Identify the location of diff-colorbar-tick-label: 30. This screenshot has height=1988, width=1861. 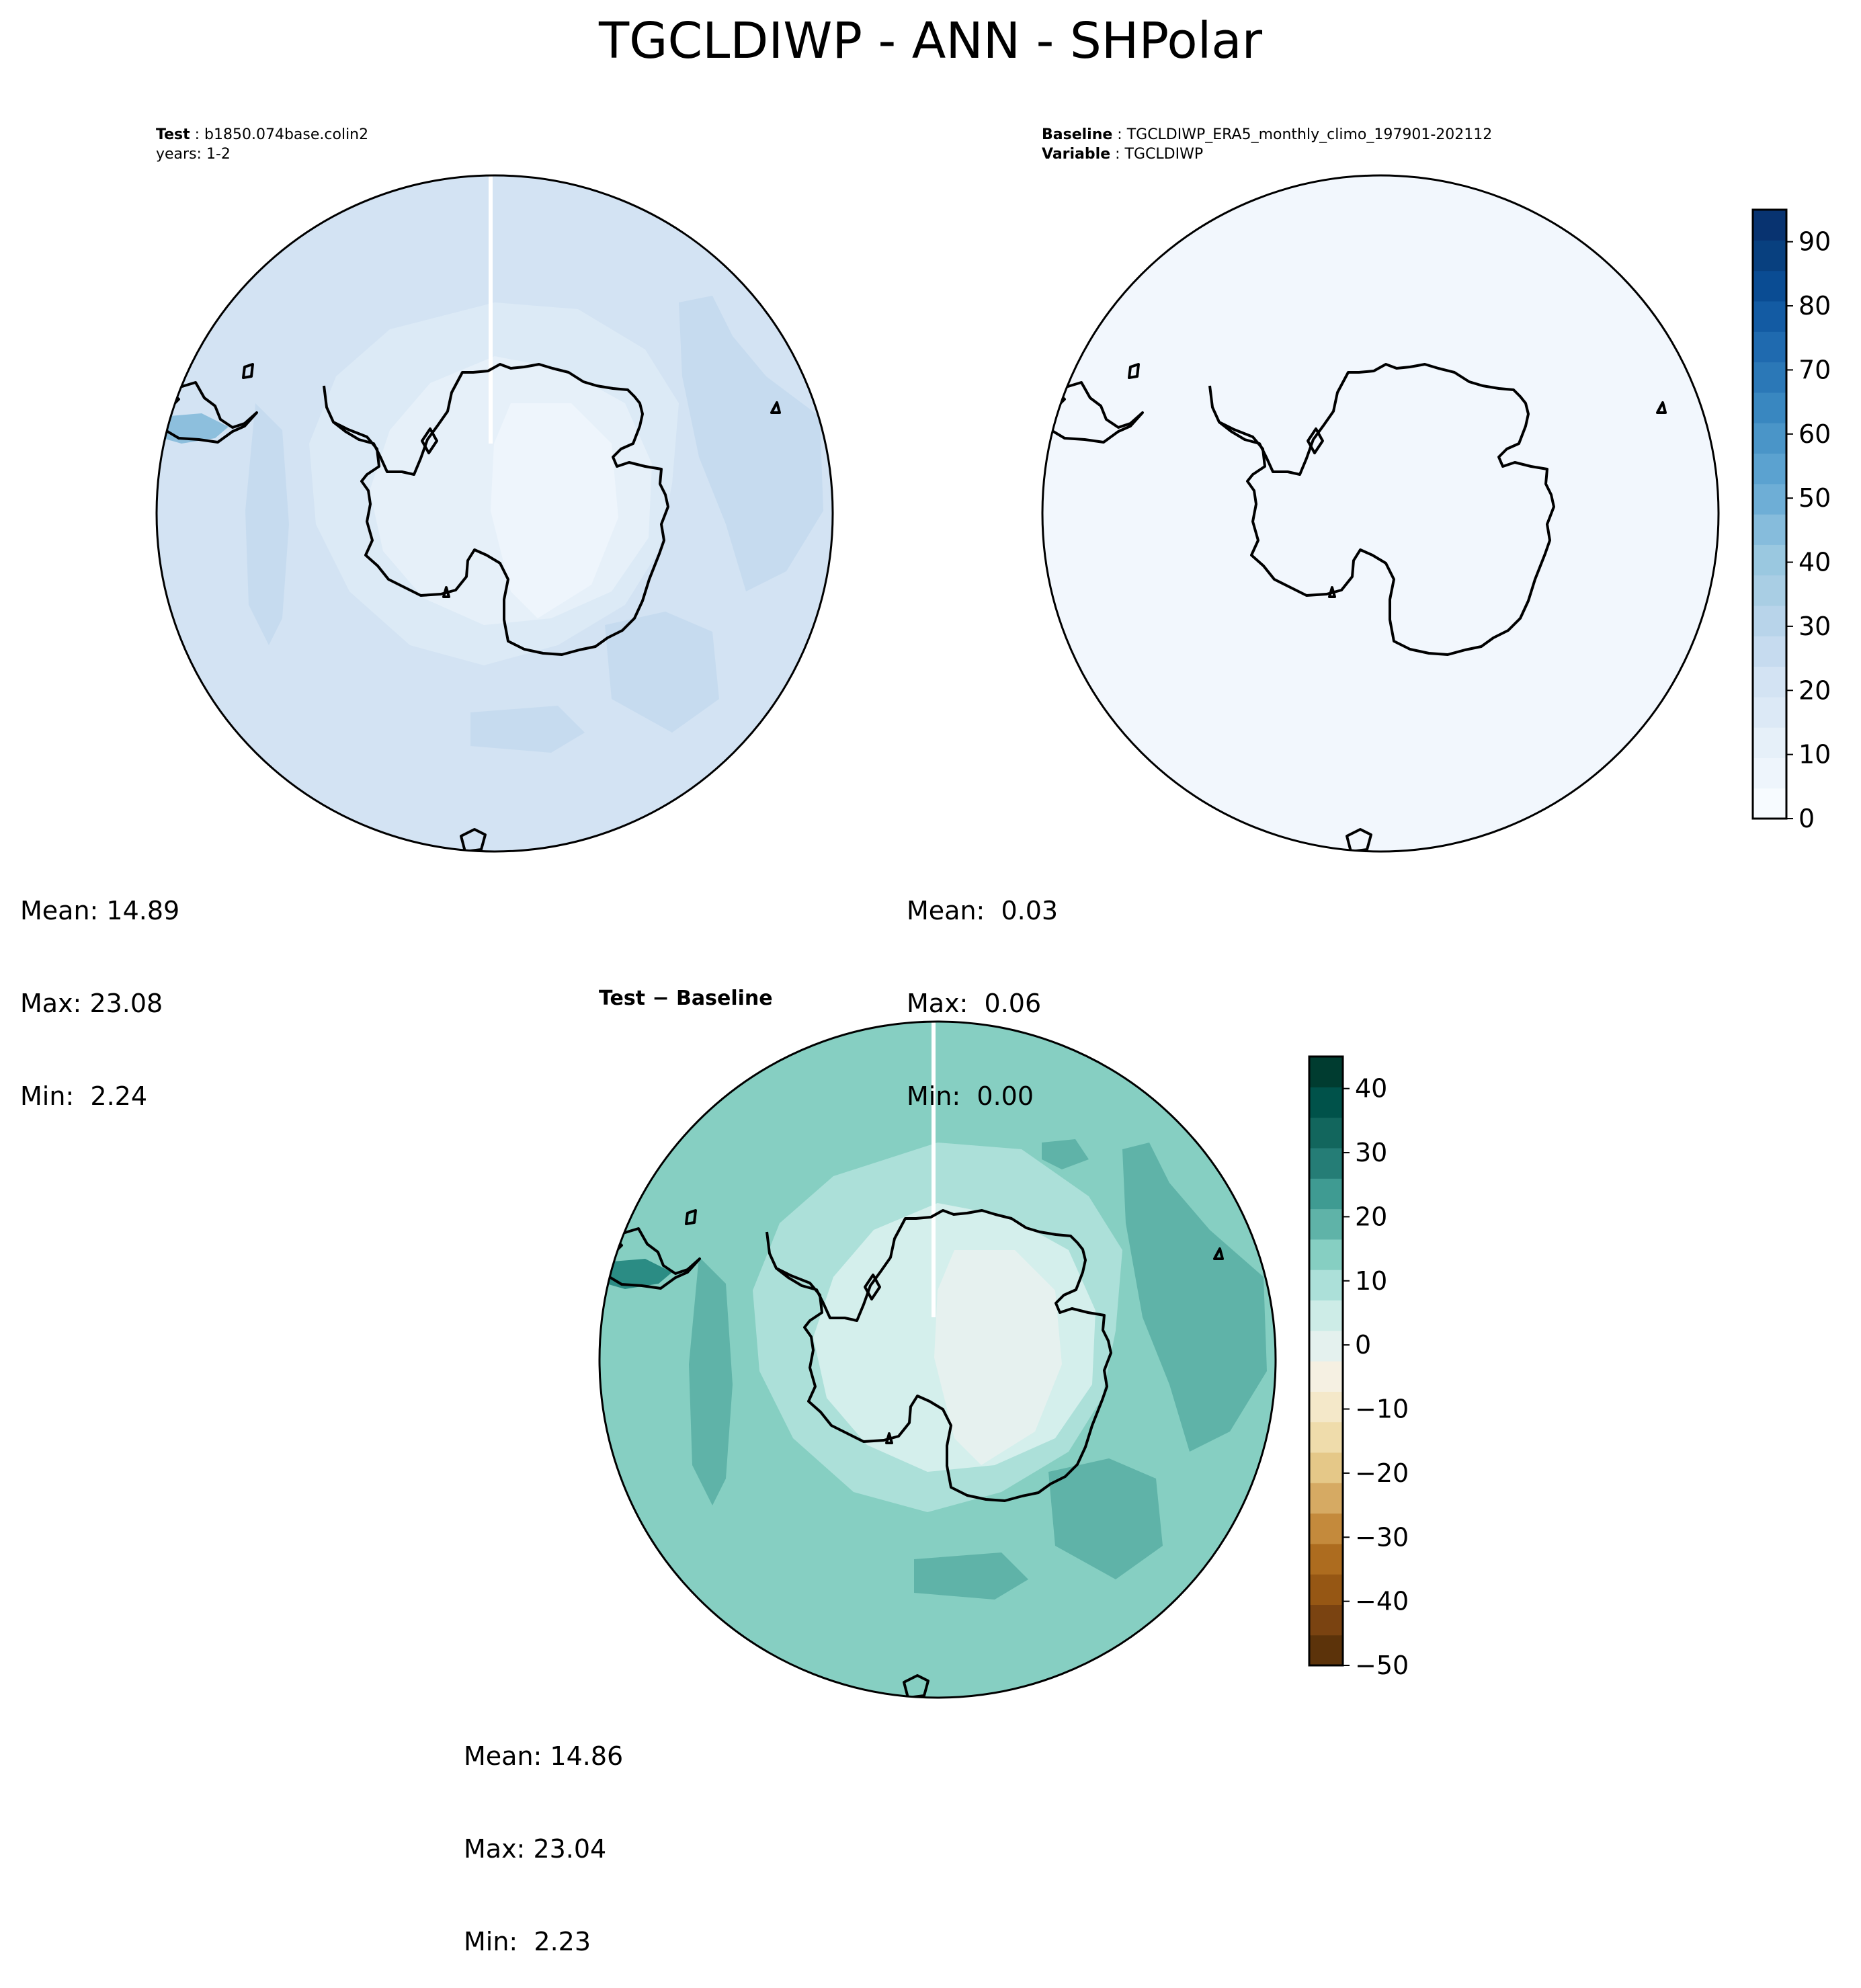
(1371, 1152).